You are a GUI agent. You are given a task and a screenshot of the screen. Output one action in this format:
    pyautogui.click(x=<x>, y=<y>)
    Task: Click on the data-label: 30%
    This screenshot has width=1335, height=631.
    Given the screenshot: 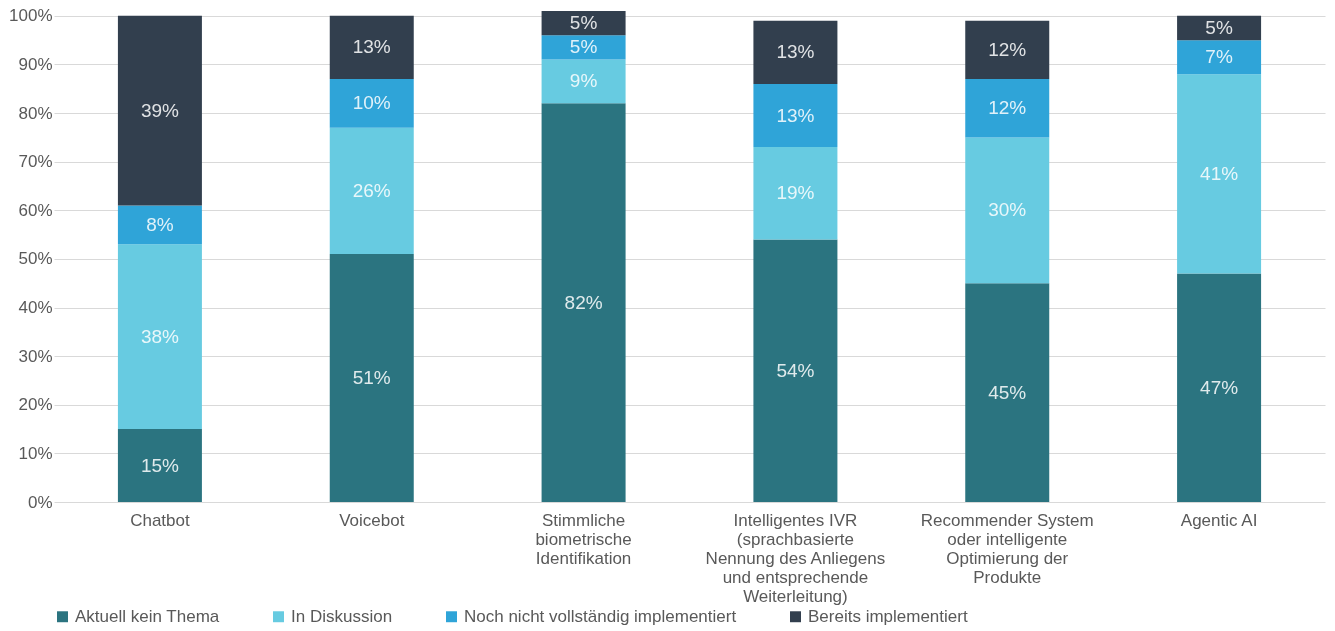 What is the action you would take?
    pyautogui.click(x=1007, y=210)
    